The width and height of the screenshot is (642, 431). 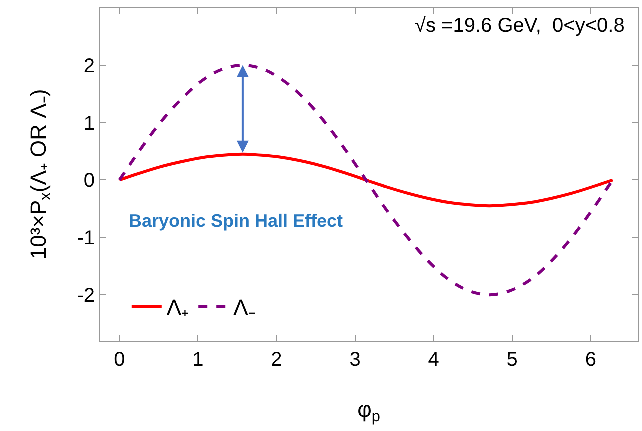 I want to click on x-tick-label: 6, so click(x=590, y=360).